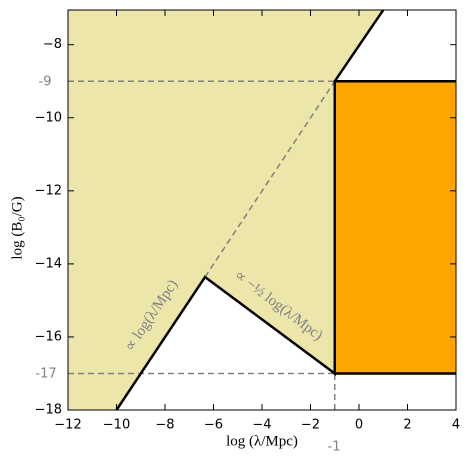 Image resolution: width=471 pixels, height=466 pixels. I want to click on x-tick-label: −8, so click(164, 425).